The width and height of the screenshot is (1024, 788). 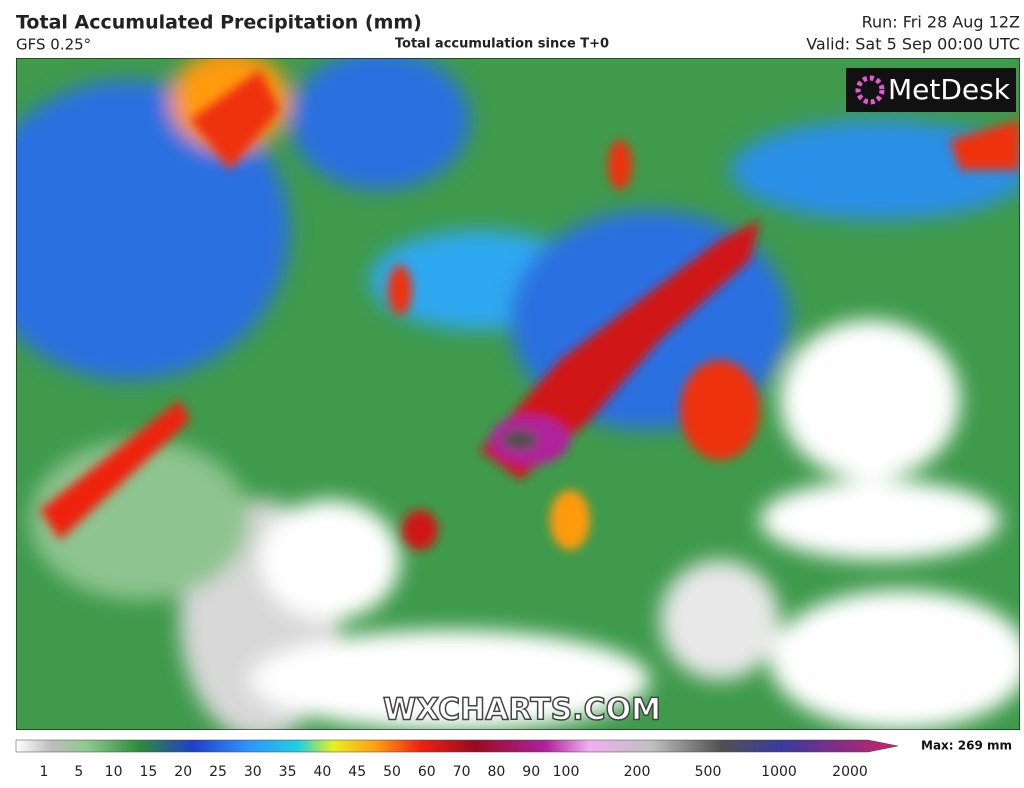 What do you see at coordinates (253, 772) in the screenshot?
I see `colorbar-label: 30` at bounding box center [253, 772].